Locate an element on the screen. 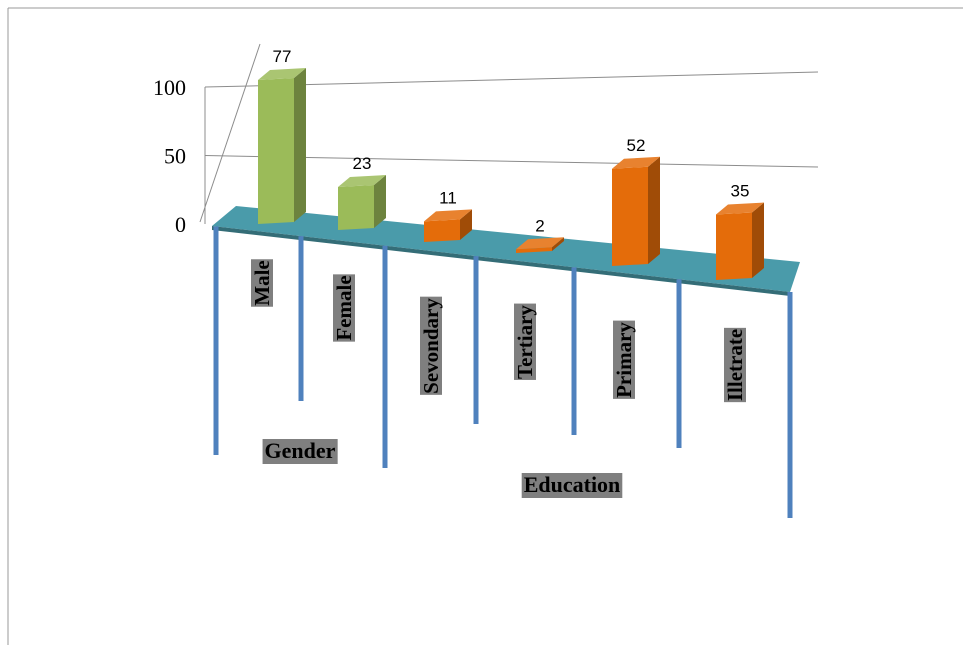 The image size is (964, 645). x-tick-tertiary: Tertiary is located at coordinates (525, 341).